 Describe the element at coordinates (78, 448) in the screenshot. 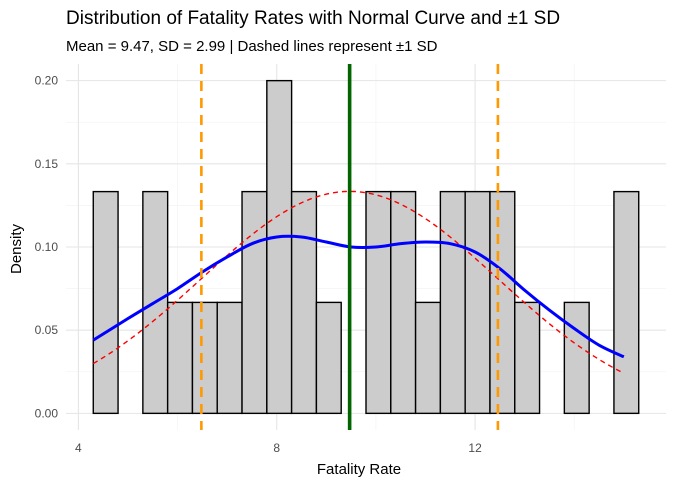

I see `x-tick-label: 4` at that location.